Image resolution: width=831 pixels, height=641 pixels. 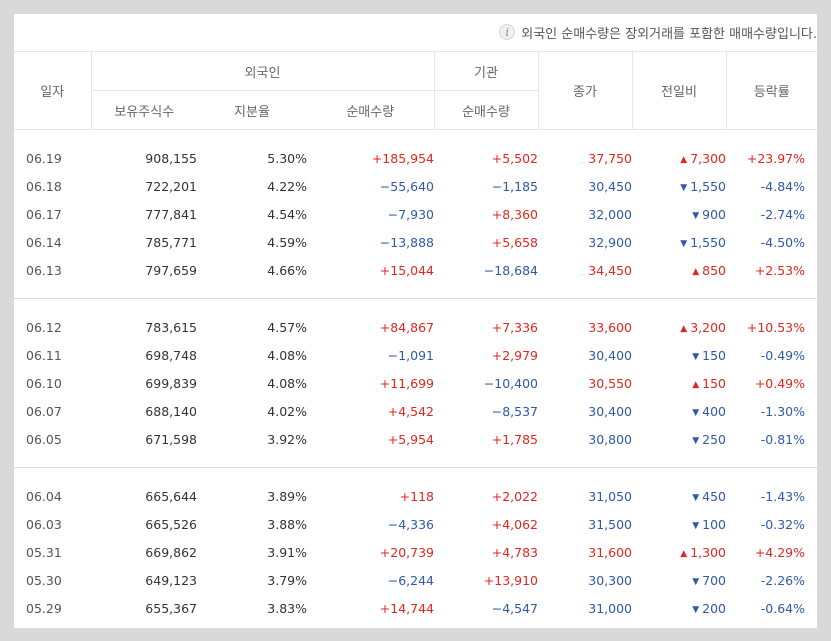 What do you see at coordinates (610, 524) in the screenshot?
I see `close-cell: 31,500` at bounding box center [610, 524].